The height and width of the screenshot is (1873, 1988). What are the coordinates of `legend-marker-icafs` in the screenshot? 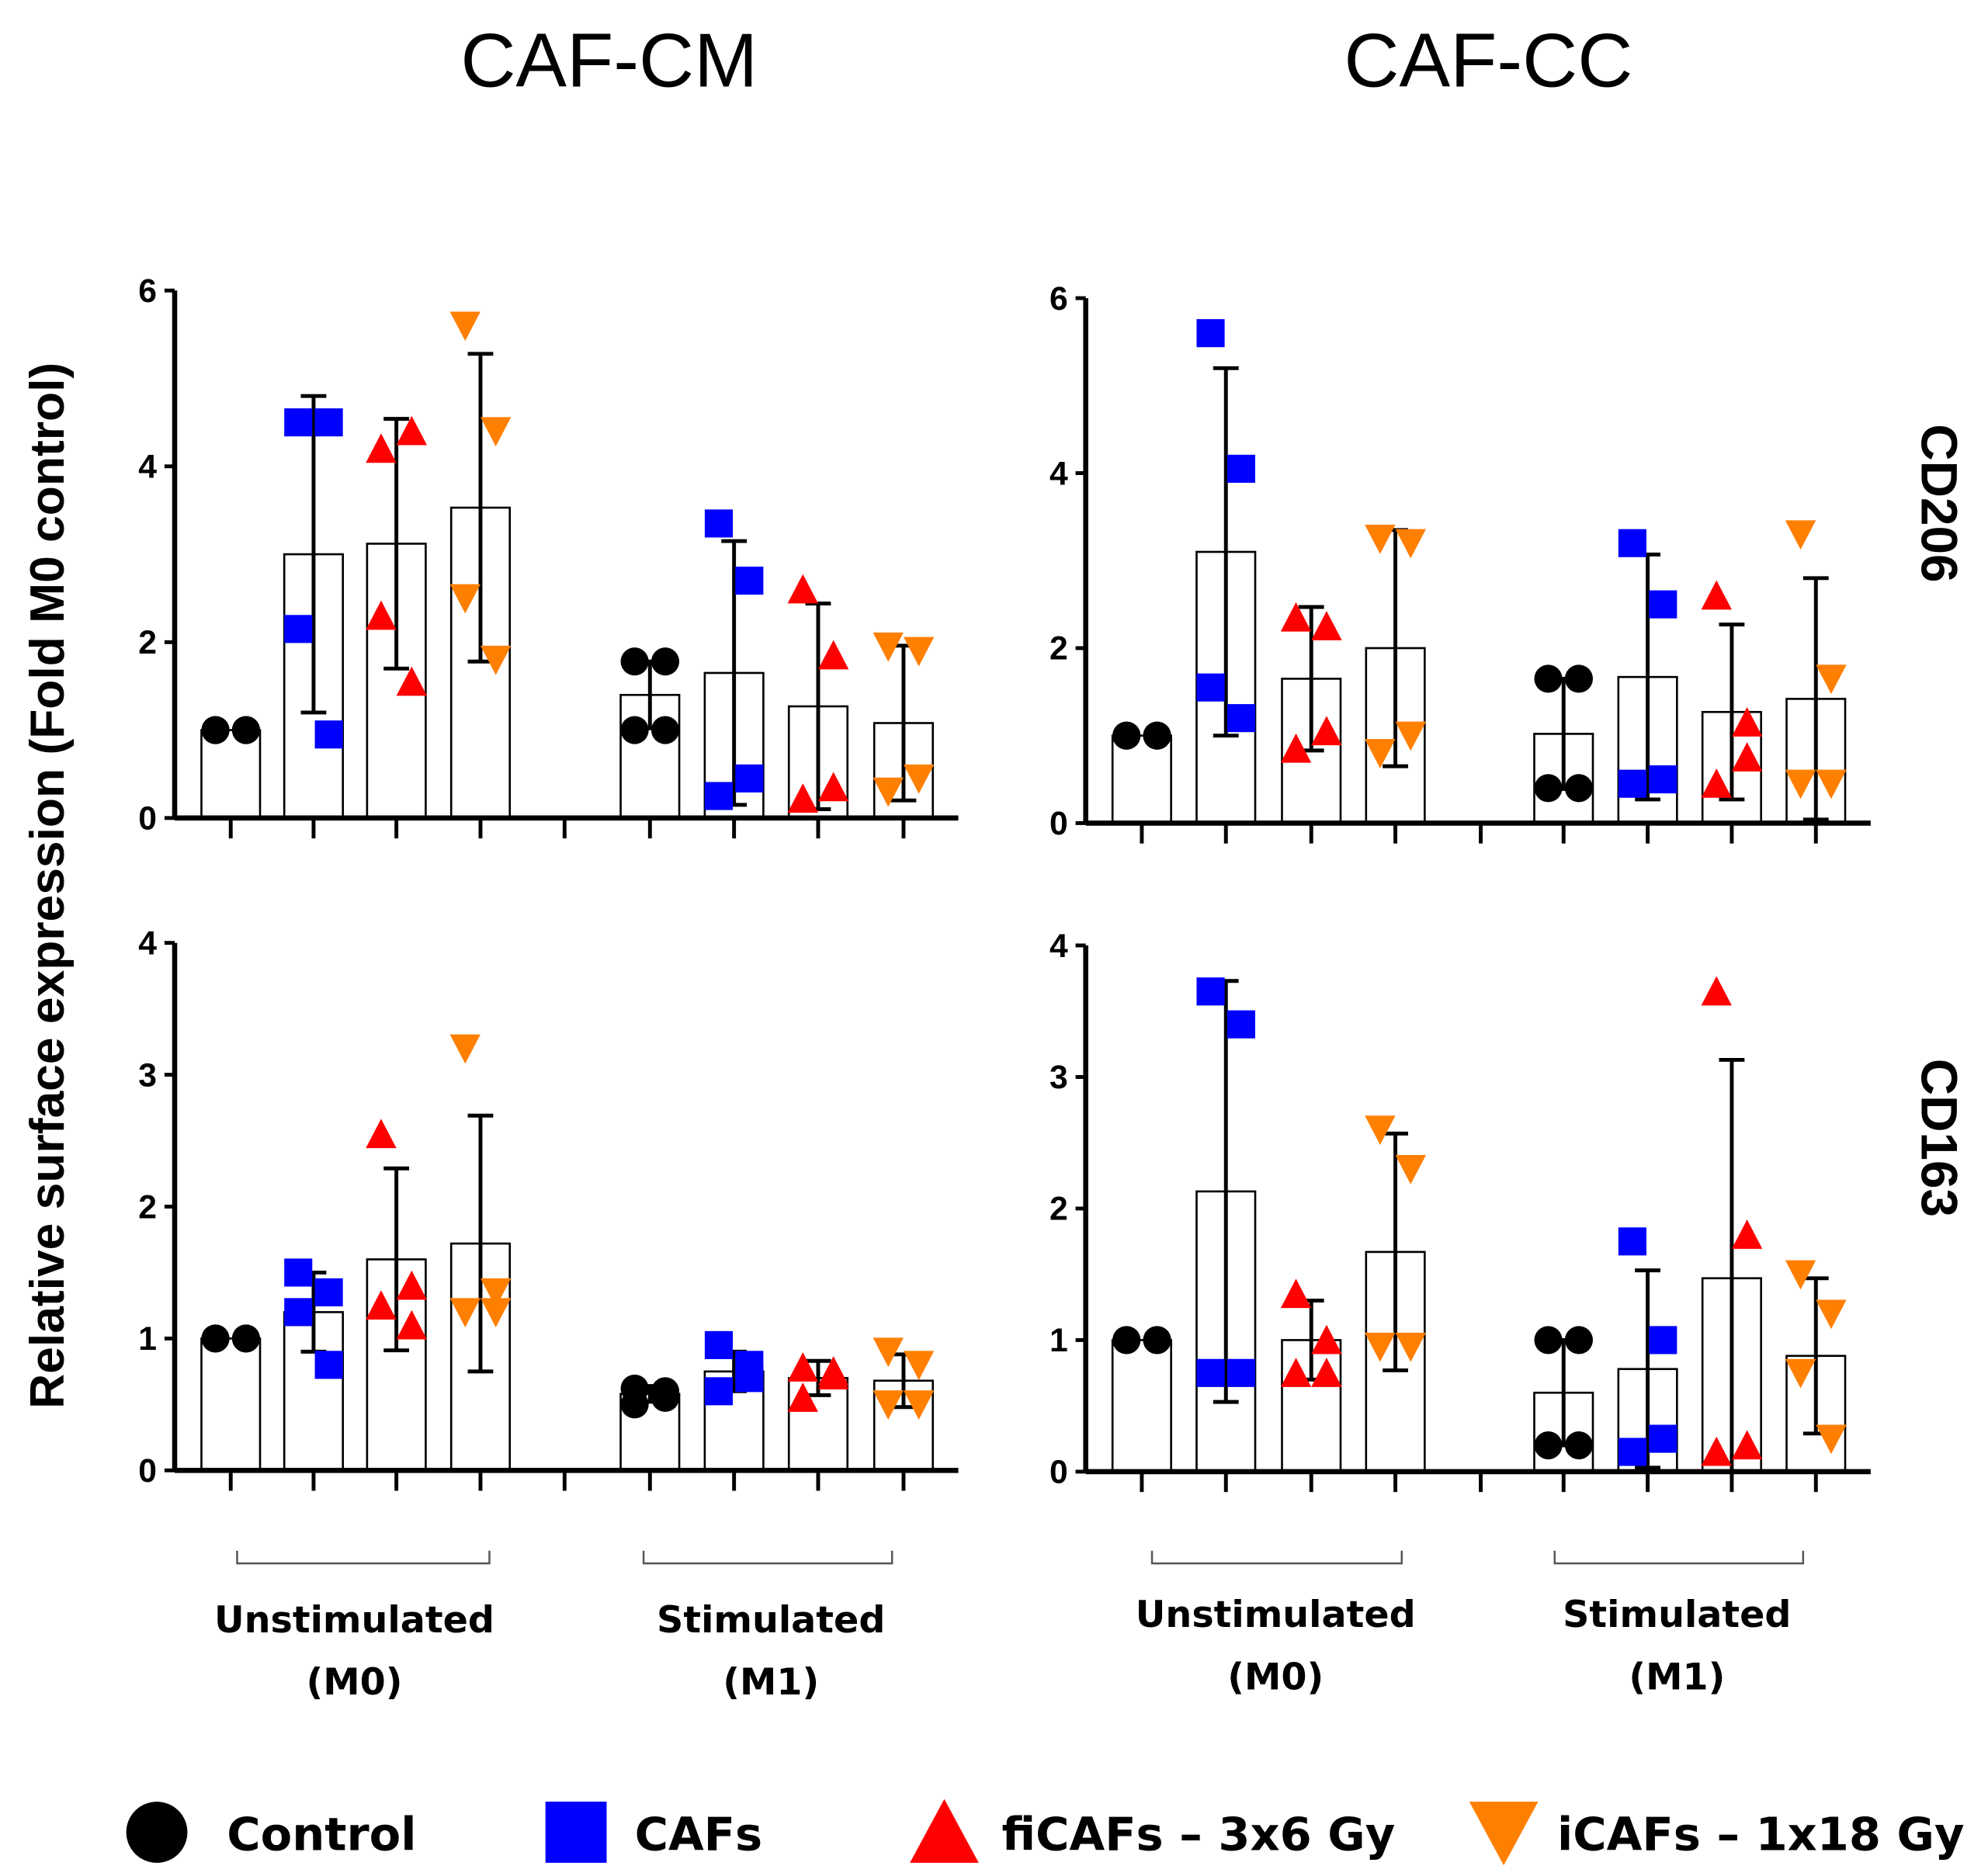 It's located at (1504, 1834).